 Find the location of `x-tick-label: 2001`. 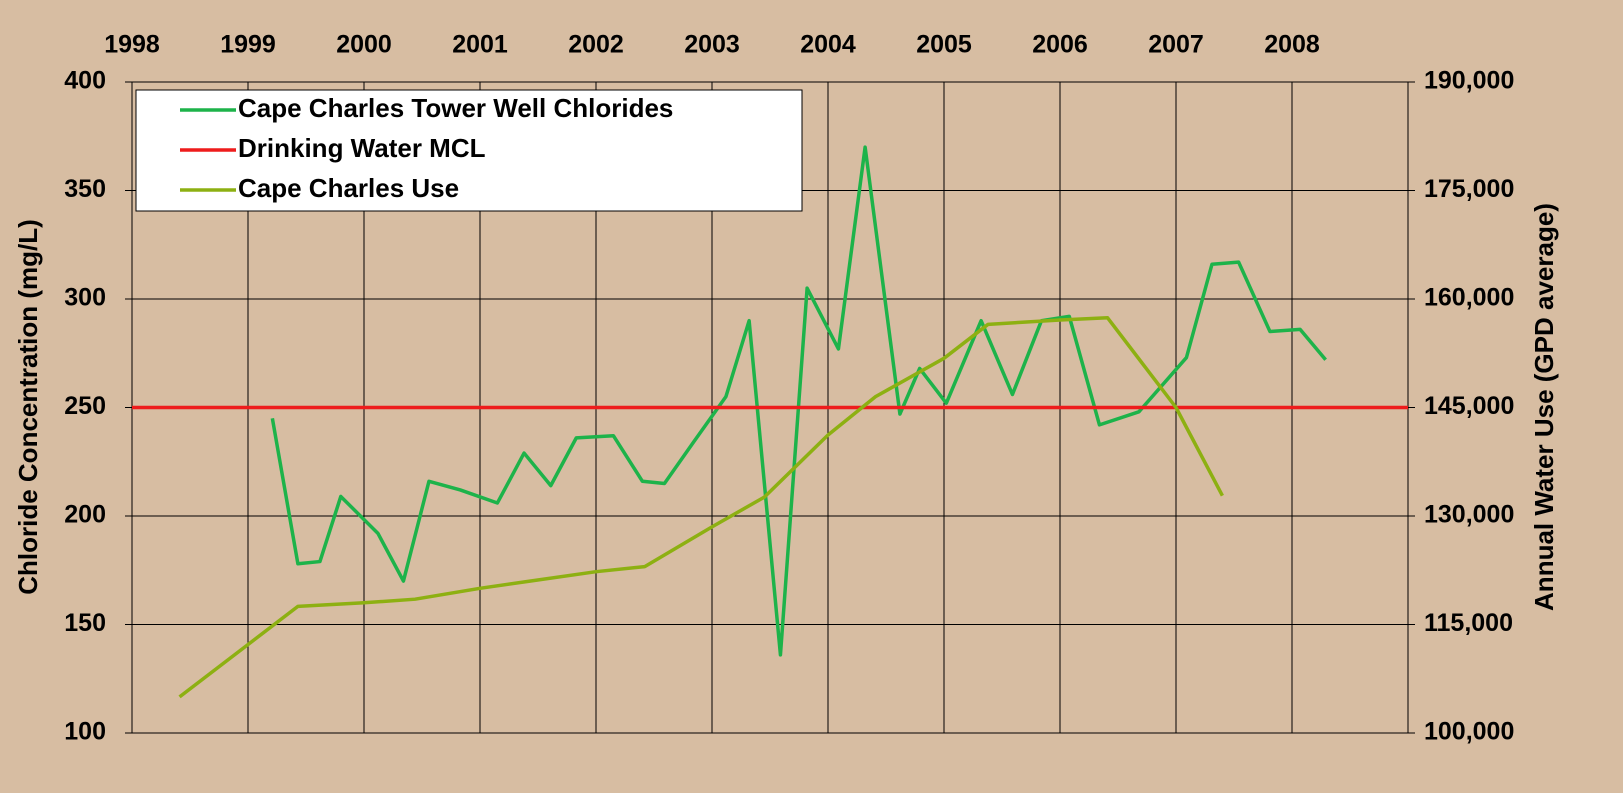

x-tick-label: 2001 is located at coordinates (480, 45).